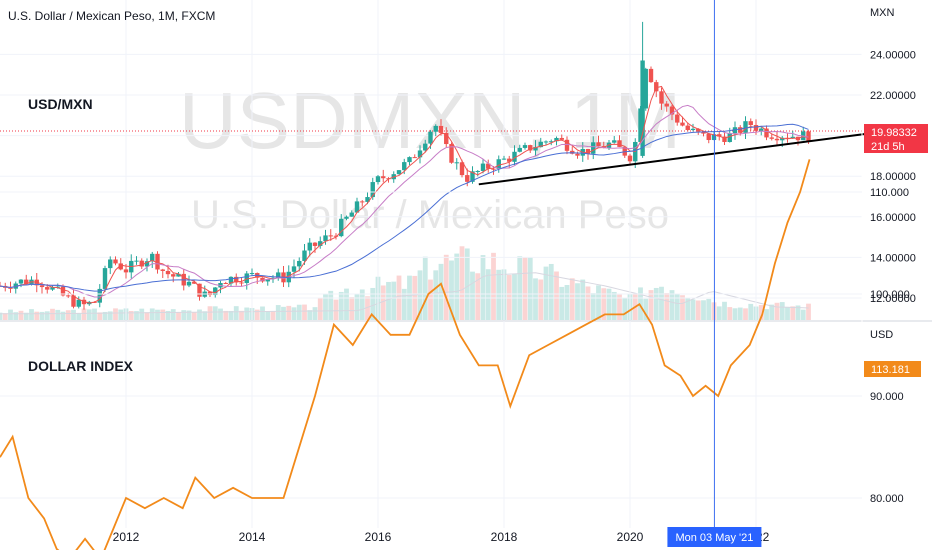  Describe the element at coordinates (430, 215) in the screenshot. I see `watermark-name: U.S. Dollar / Mexican Peso` at that location.